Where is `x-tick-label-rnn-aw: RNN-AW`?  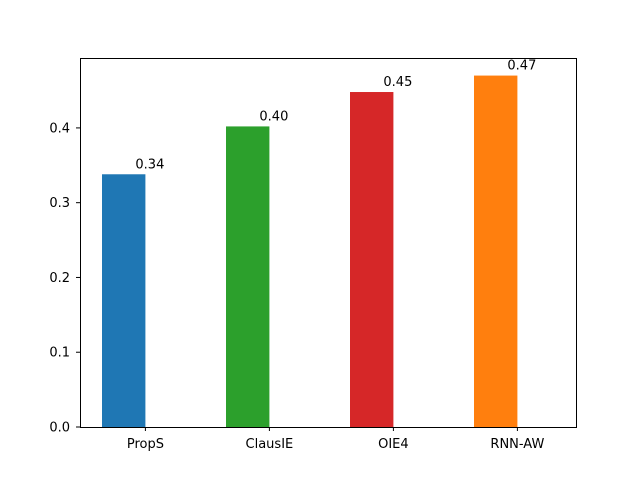 x-tick-label-rnn-aw: RNN-AW is located at coordinates (517, 444).